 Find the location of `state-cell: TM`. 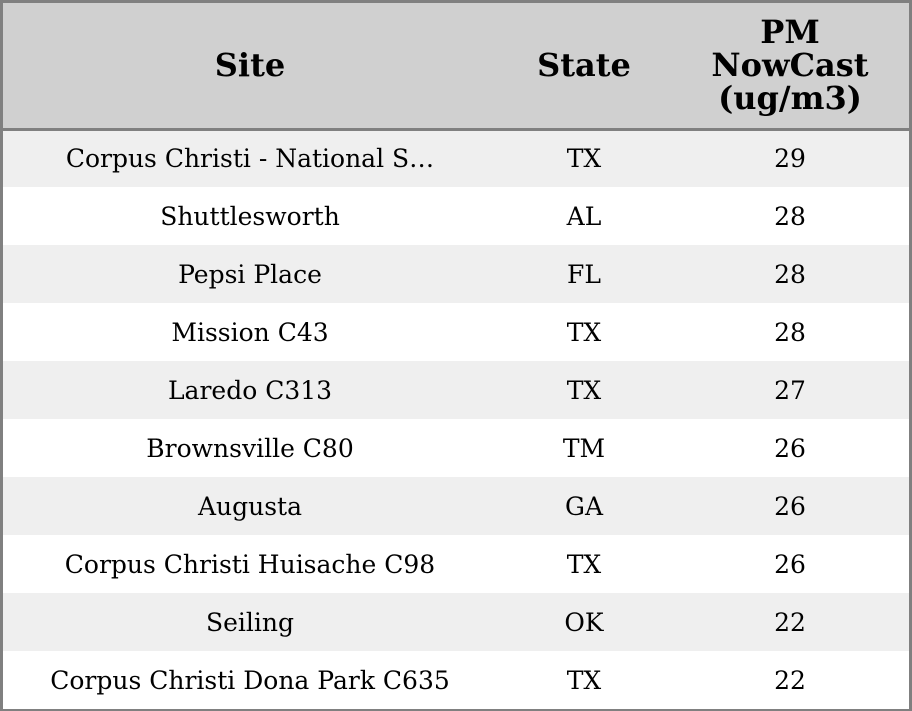

state-cell: TM is located at coordinates (584, 448).